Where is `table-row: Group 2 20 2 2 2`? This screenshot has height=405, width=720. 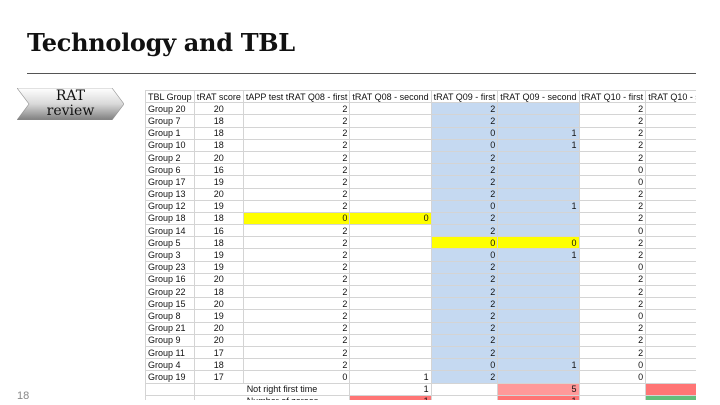
table-row: Group 2 20 2 2 2 is located at coordinates (420, 157).